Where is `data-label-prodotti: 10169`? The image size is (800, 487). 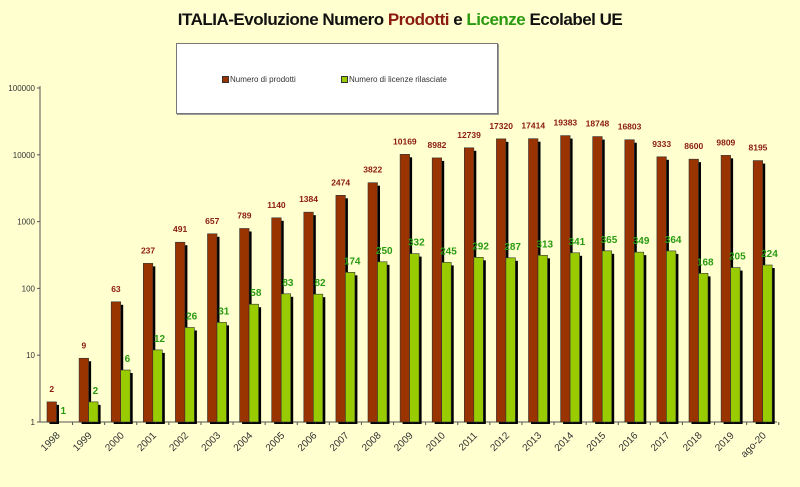 data-label-prodotti: 10169 is located at coordinates (405, 141).